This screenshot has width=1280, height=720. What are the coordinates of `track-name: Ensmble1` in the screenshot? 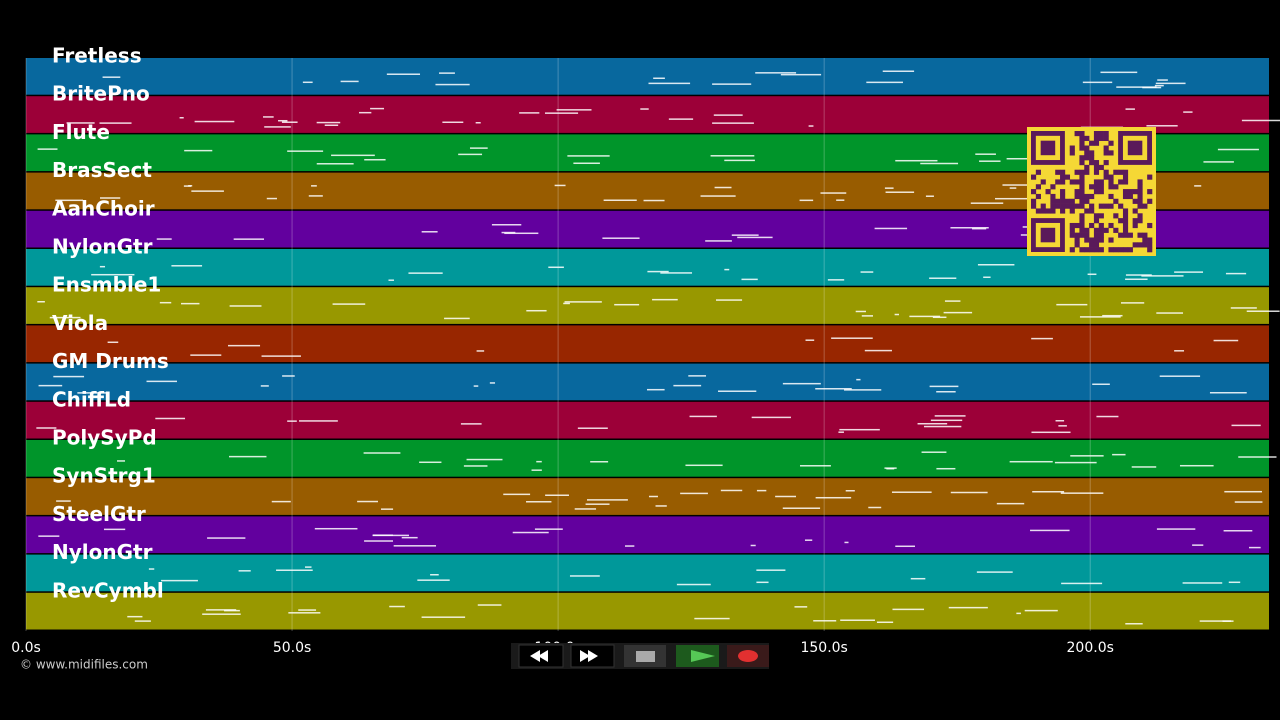 It's located at (106, 285).